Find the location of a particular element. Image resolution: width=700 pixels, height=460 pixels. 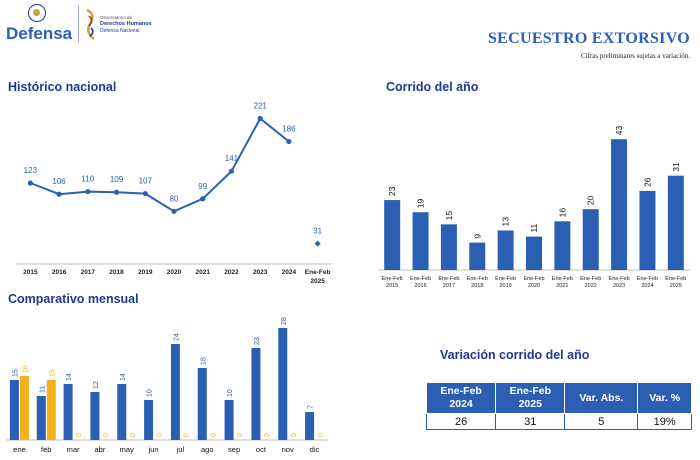

value-2024: 26 is located at coordinates (461, 421).